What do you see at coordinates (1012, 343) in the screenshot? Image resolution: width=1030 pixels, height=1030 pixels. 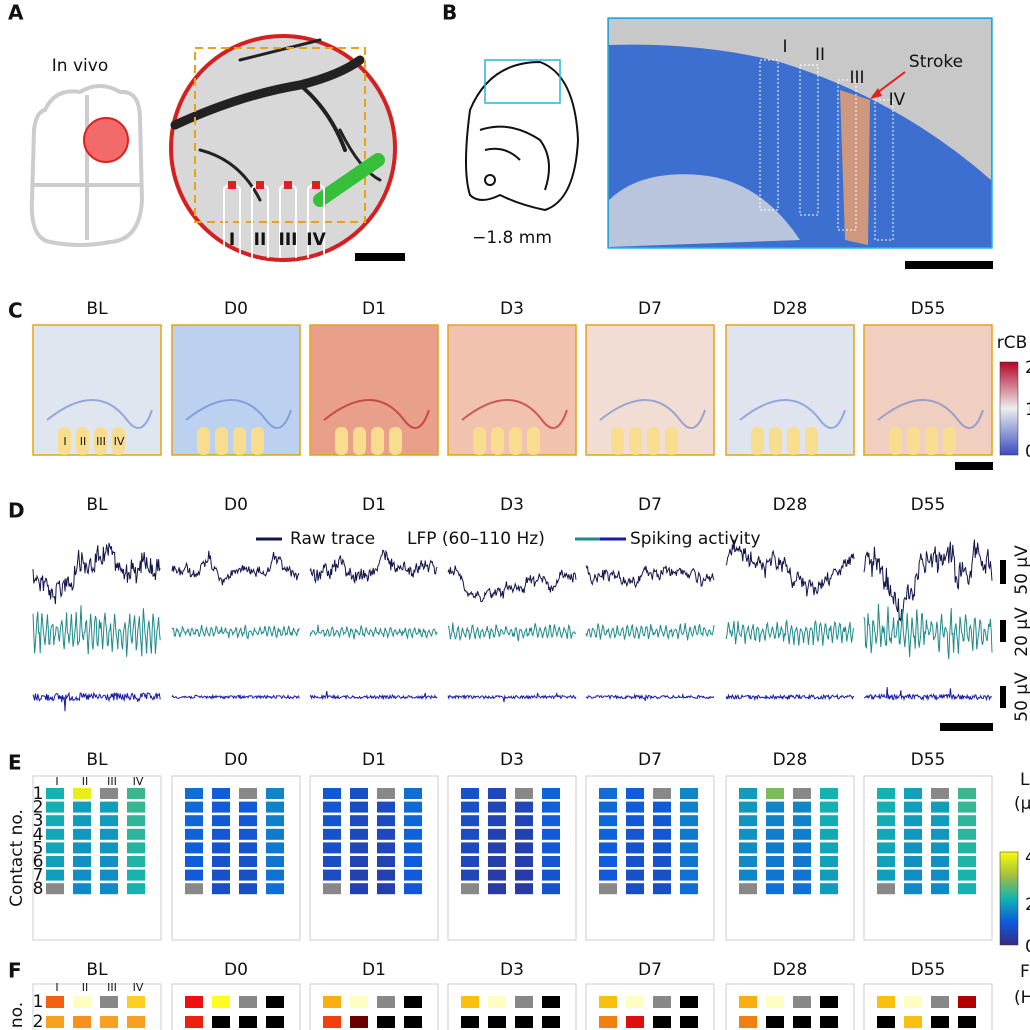 I see `colorbar-title: rCB` at bounding box center [1012, 343].